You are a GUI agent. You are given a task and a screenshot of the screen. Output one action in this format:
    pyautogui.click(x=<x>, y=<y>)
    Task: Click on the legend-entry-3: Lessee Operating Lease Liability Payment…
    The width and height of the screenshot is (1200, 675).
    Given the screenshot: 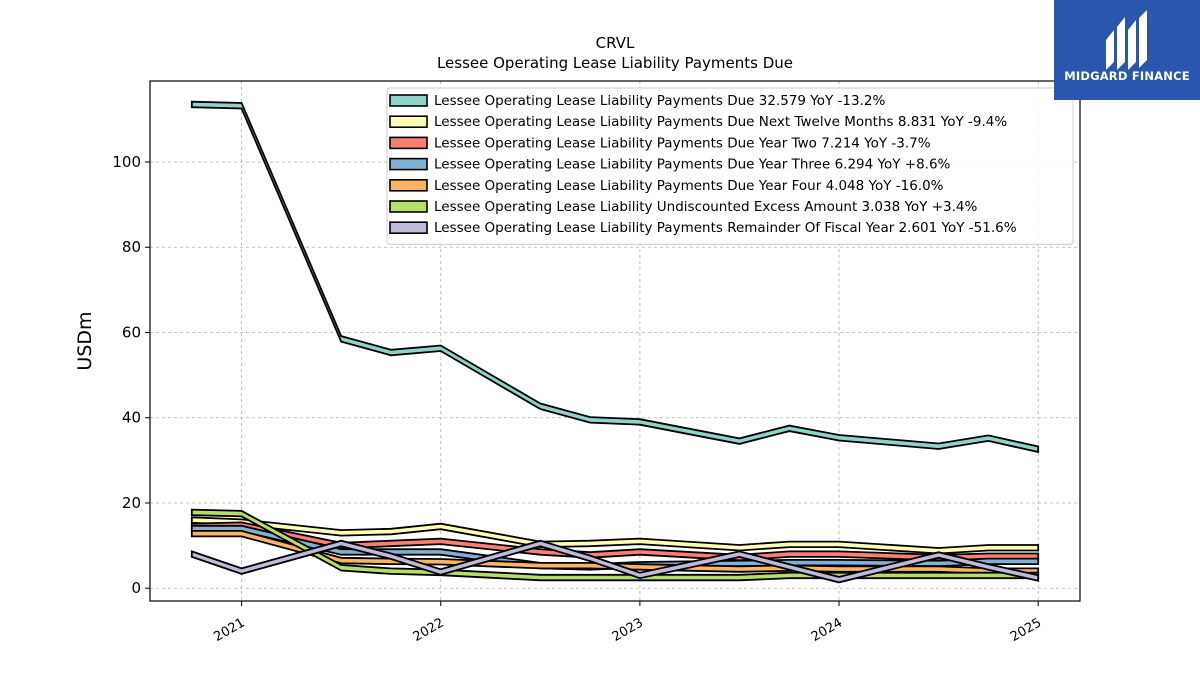 What is the action you would take?
    pyautogui.click(x=682, y=143)
    